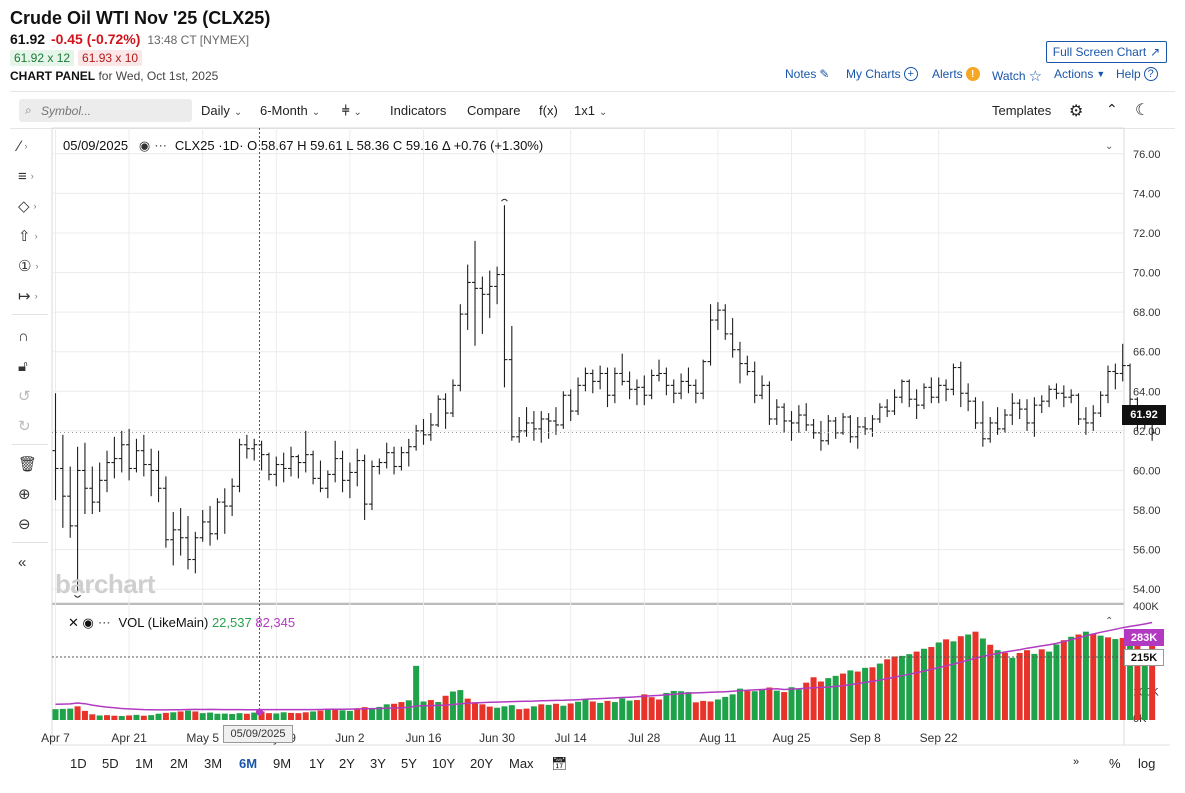  Describe the element at coordinates (73, 622) in the screenshot. I see `close-pane-icon: ✕` at that location.